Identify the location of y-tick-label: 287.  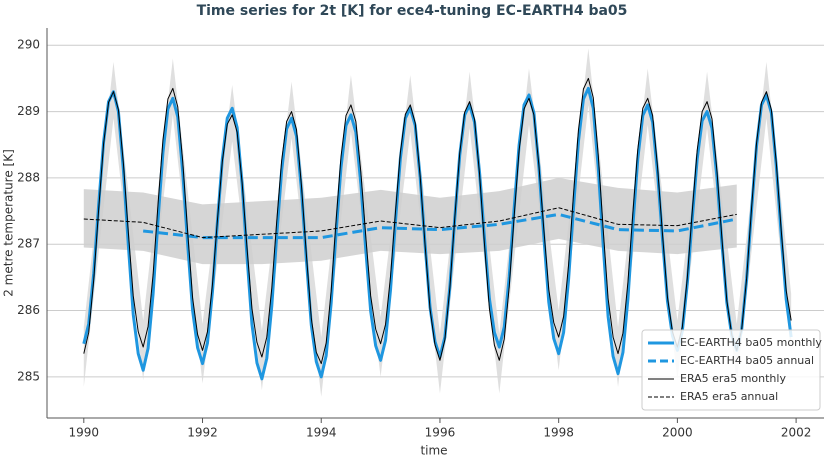
(28, 244).